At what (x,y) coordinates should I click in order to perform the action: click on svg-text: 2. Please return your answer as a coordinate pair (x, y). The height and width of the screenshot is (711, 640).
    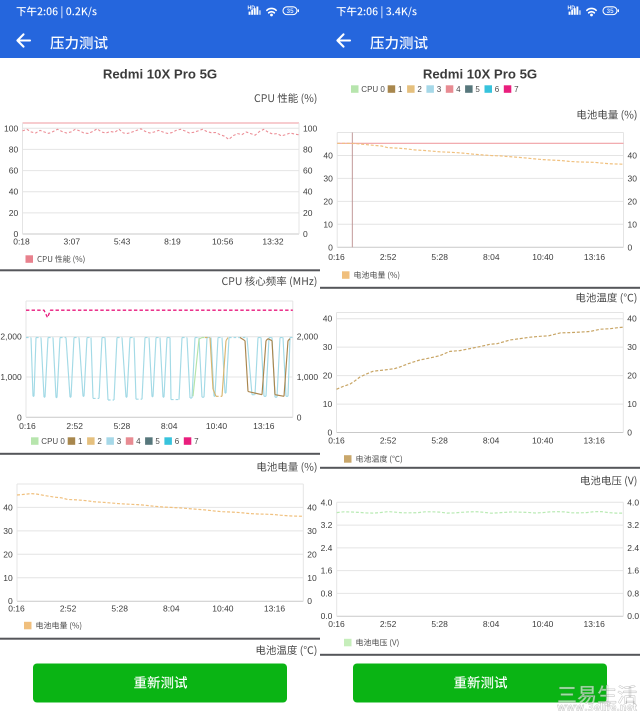
    Looking at the image, I should click on (419, 89).